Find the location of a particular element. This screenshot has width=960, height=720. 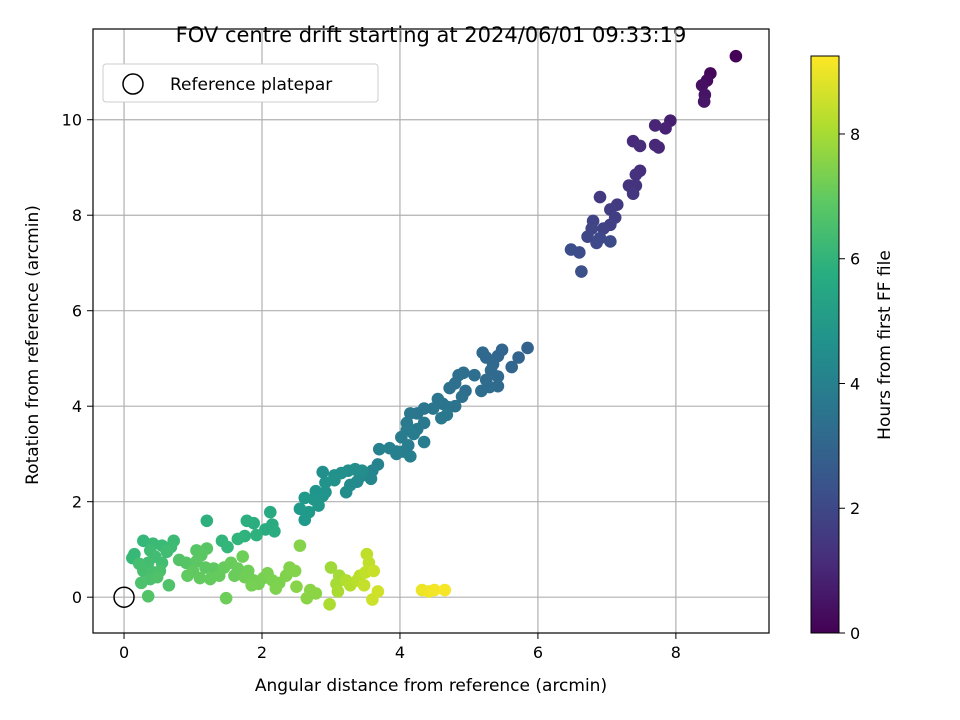

colorbar-tick-label: 6 is located at coordinates (855, 259).